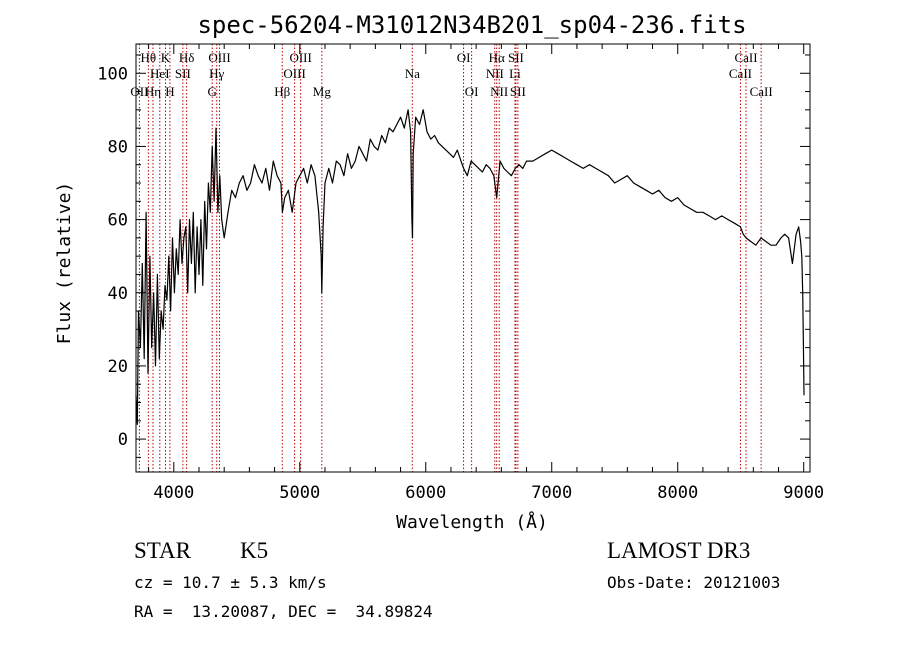 The height and width of the screenshot is (649, 900). Describe the element at coordinates (173, 493) in the screenshot. I see `x-tick-label: 4000` at that location.